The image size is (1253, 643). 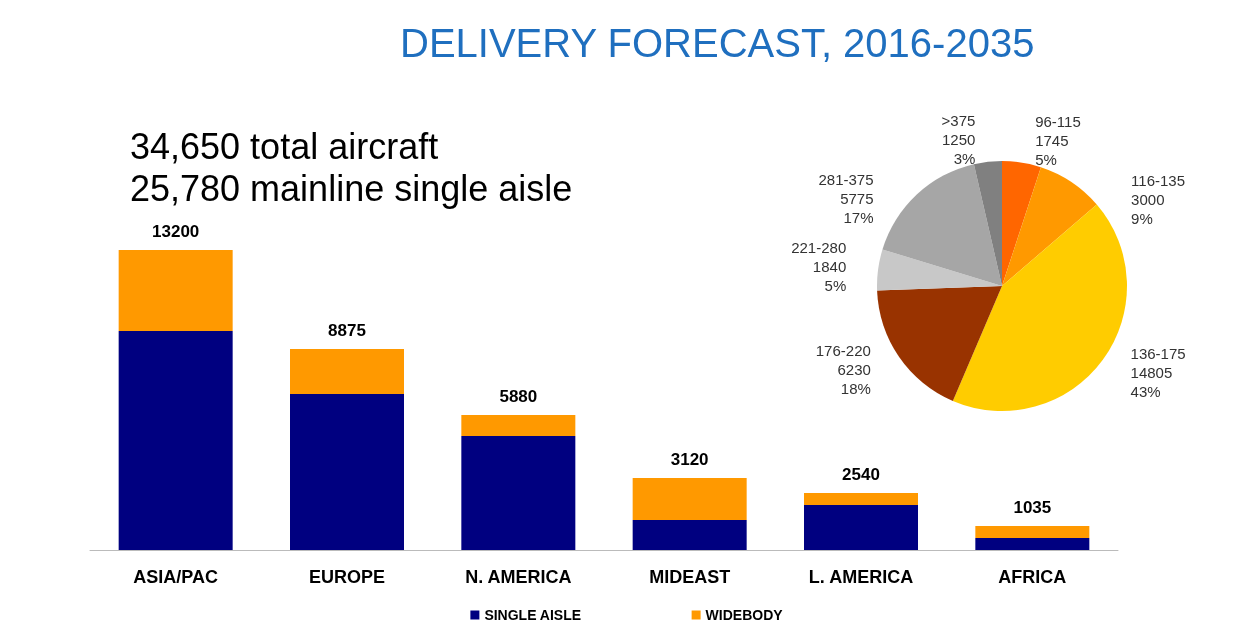 What do you see at coordinates (1148, 209) in the screenshot?
I see `data-label: 3000 9%` at bounding box center [1148, 209].